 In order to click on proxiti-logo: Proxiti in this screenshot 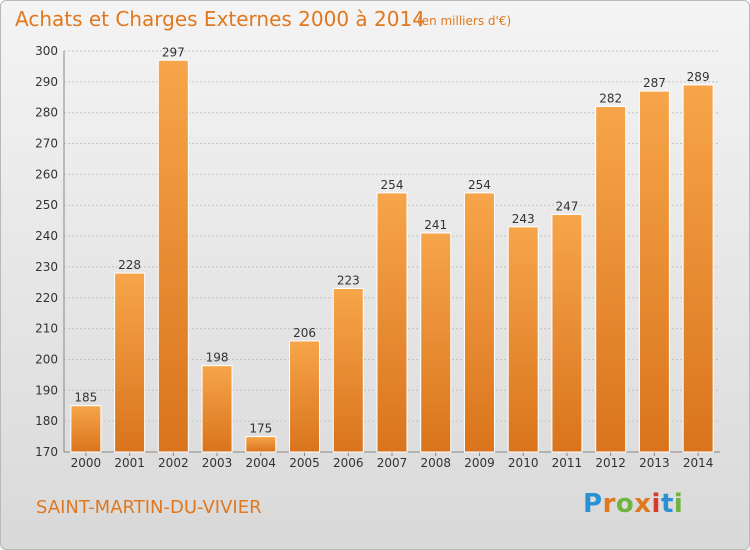, I will do `click(633, 504)`.